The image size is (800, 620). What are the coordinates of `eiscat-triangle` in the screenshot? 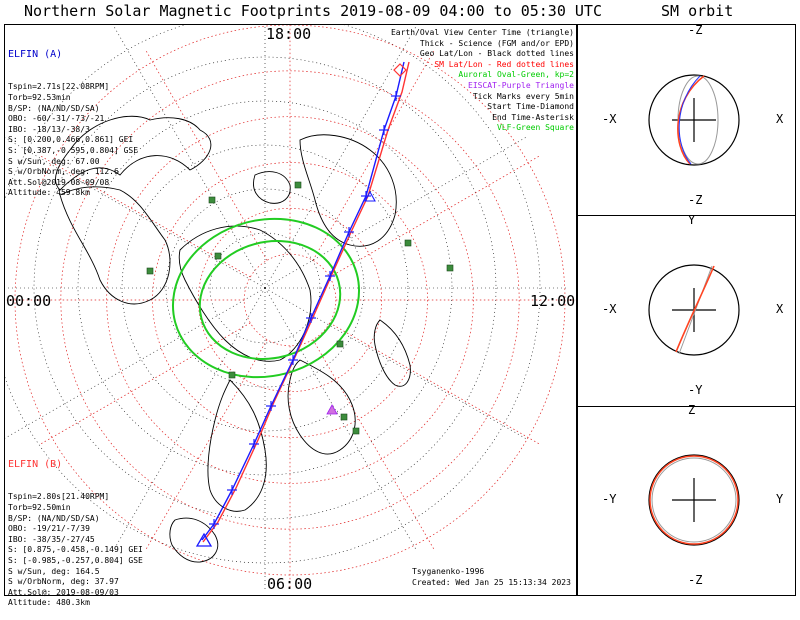 It's located at (332, 409).